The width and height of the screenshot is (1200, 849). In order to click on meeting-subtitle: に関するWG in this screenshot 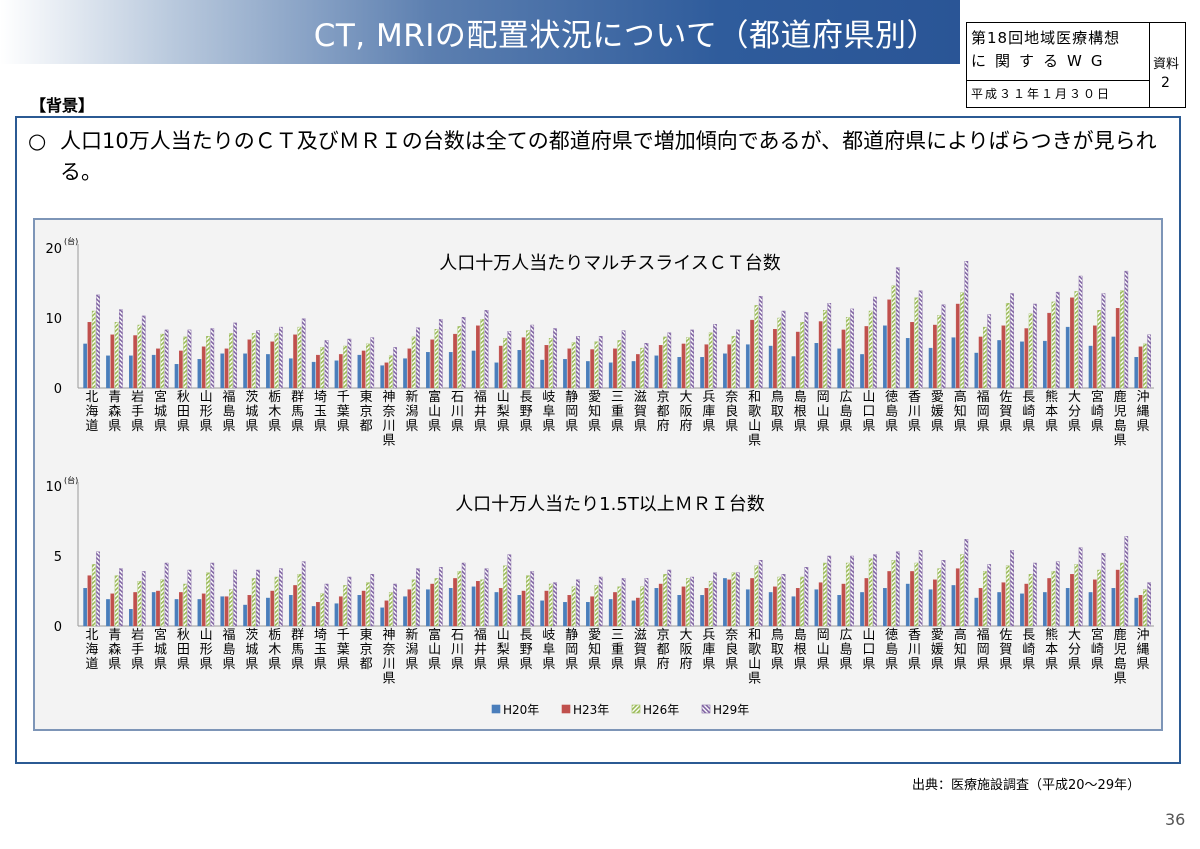, I will do `click(1041, 61)`.